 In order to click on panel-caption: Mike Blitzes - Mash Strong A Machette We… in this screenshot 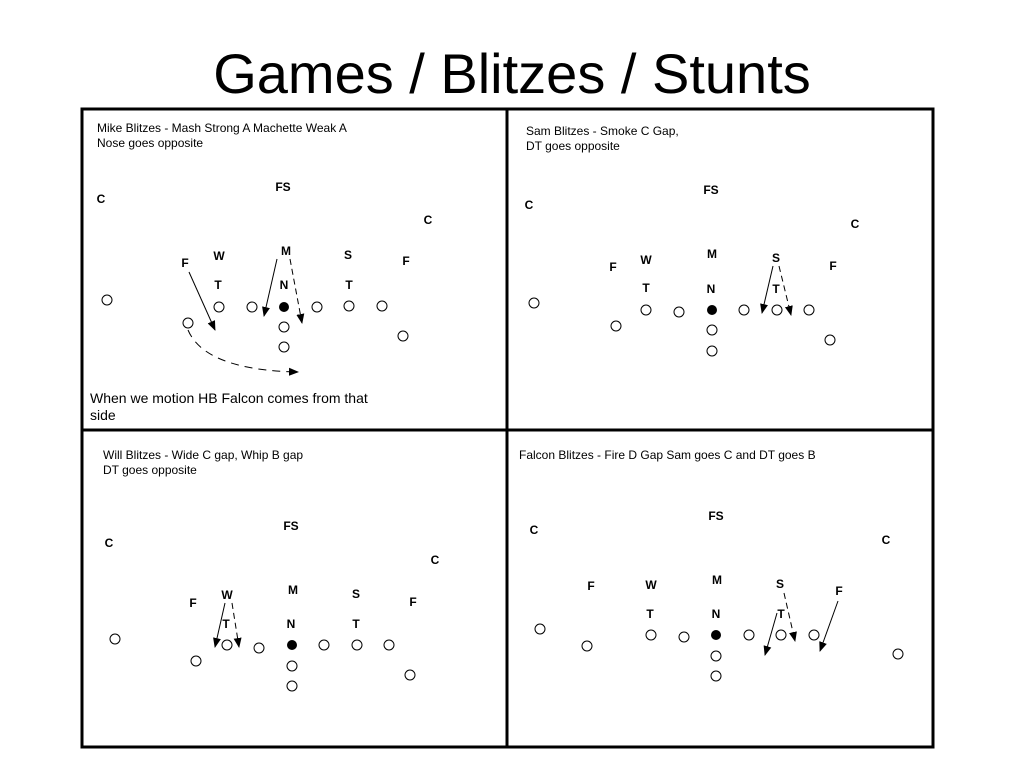, I will do `click(222, 128)`.